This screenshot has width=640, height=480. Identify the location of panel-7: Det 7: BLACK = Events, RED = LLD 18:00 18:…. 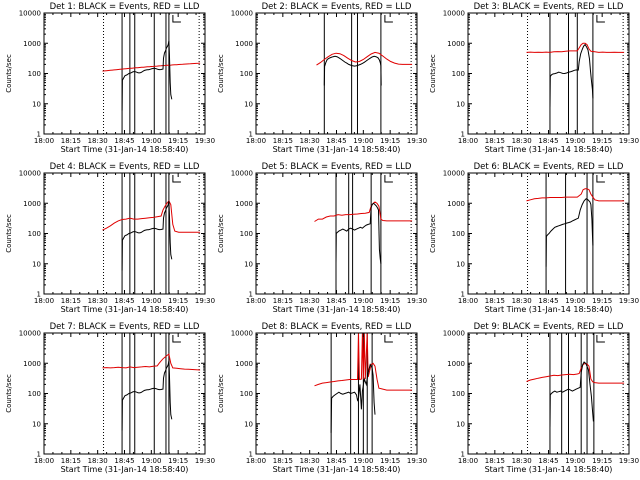
(110, 398).